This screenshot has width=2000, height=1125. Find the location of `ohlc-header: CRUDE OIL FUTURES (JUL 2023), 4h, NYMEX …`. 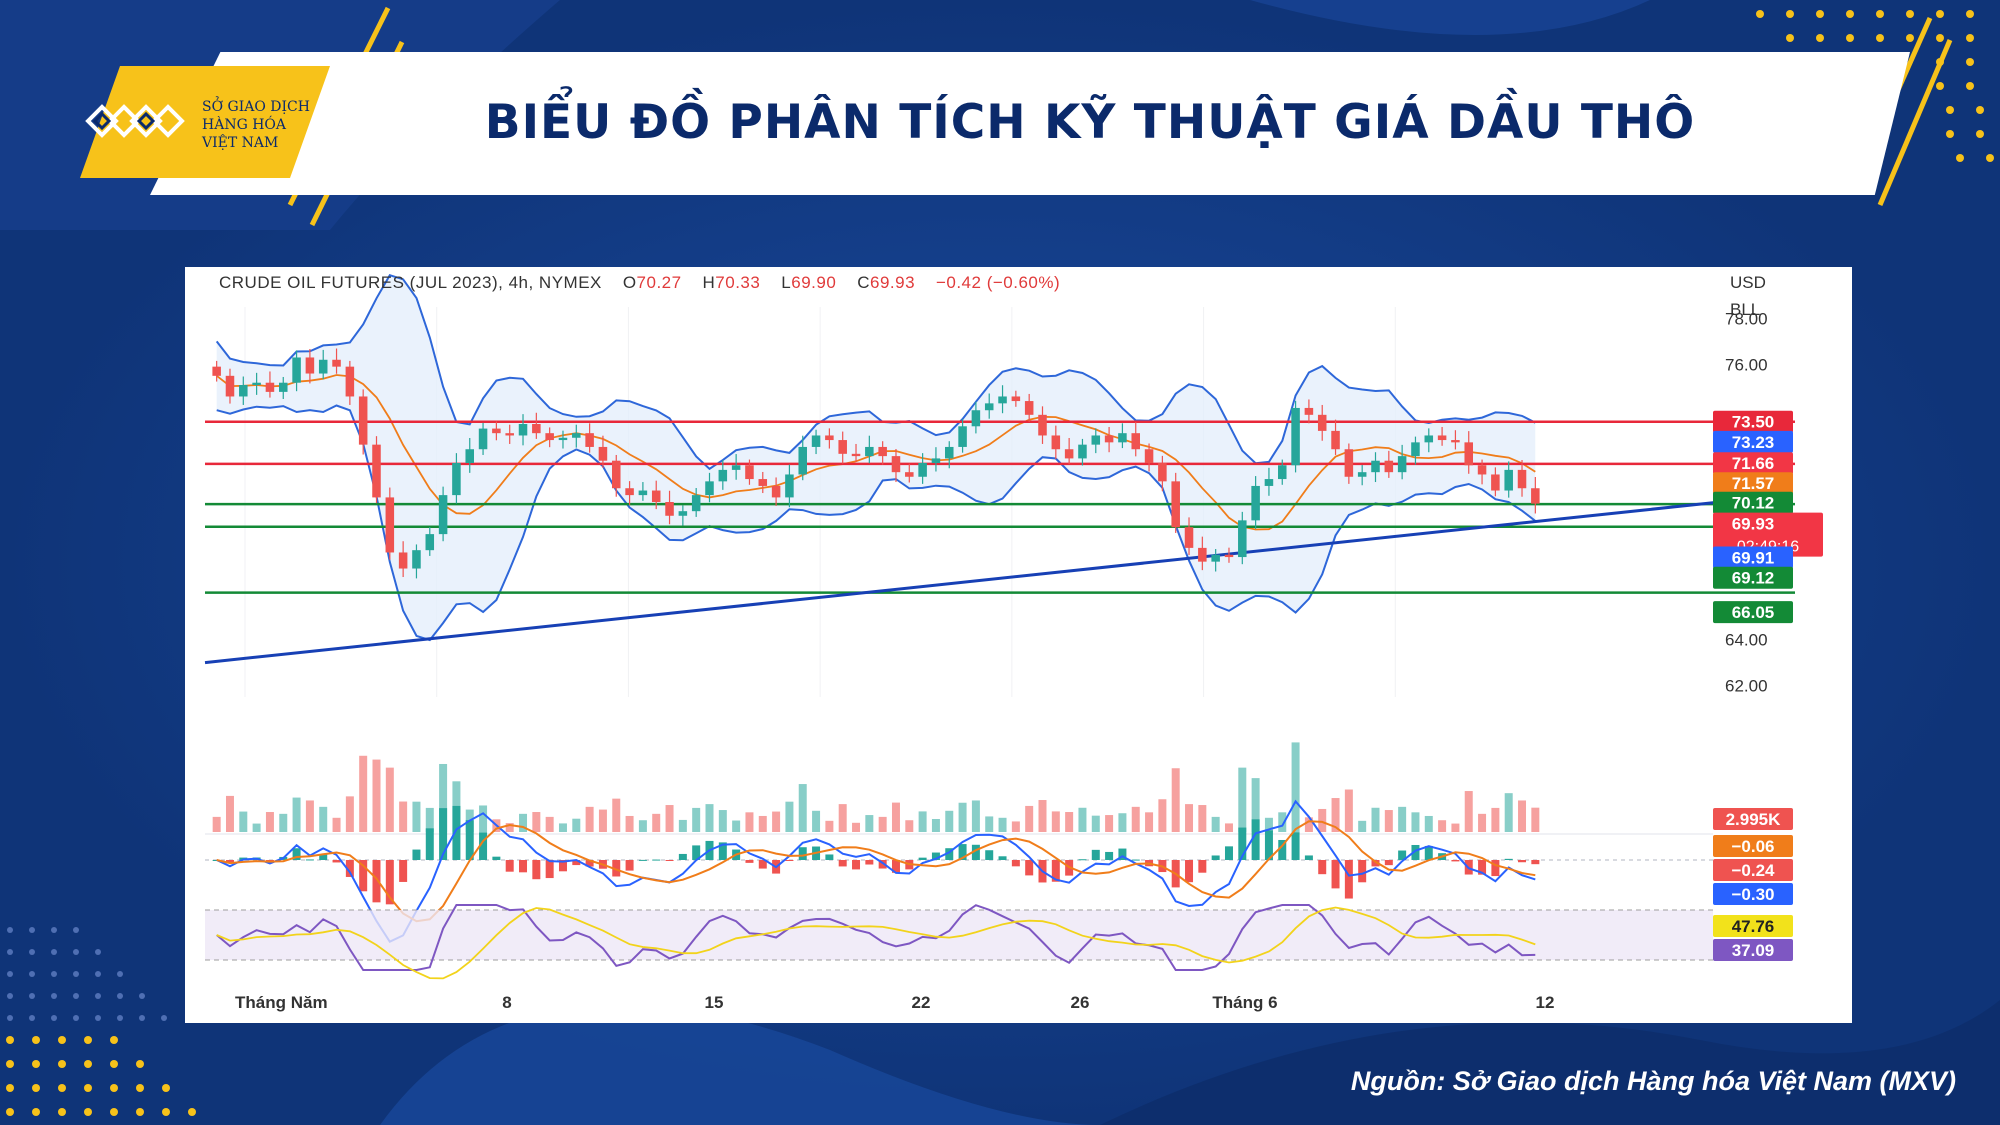

ohlc-header: CRUDE OIL FUTURES (JUL 2023), 4h, NYMEX … is located at coordinates (639, 283).